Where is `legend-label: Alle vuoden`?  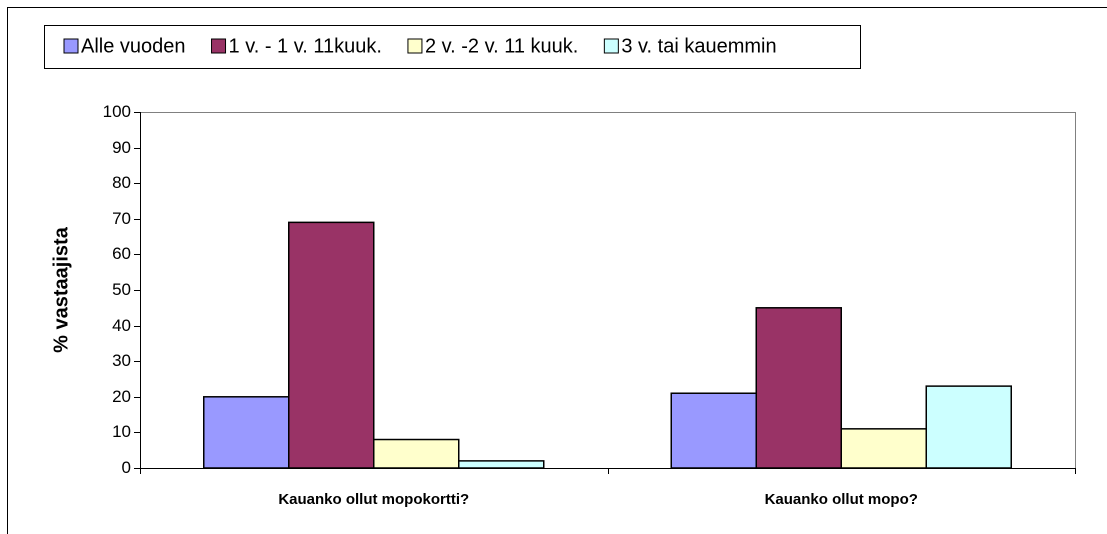 legend-label: Alle vuoden is located at coordinates (133, 46).